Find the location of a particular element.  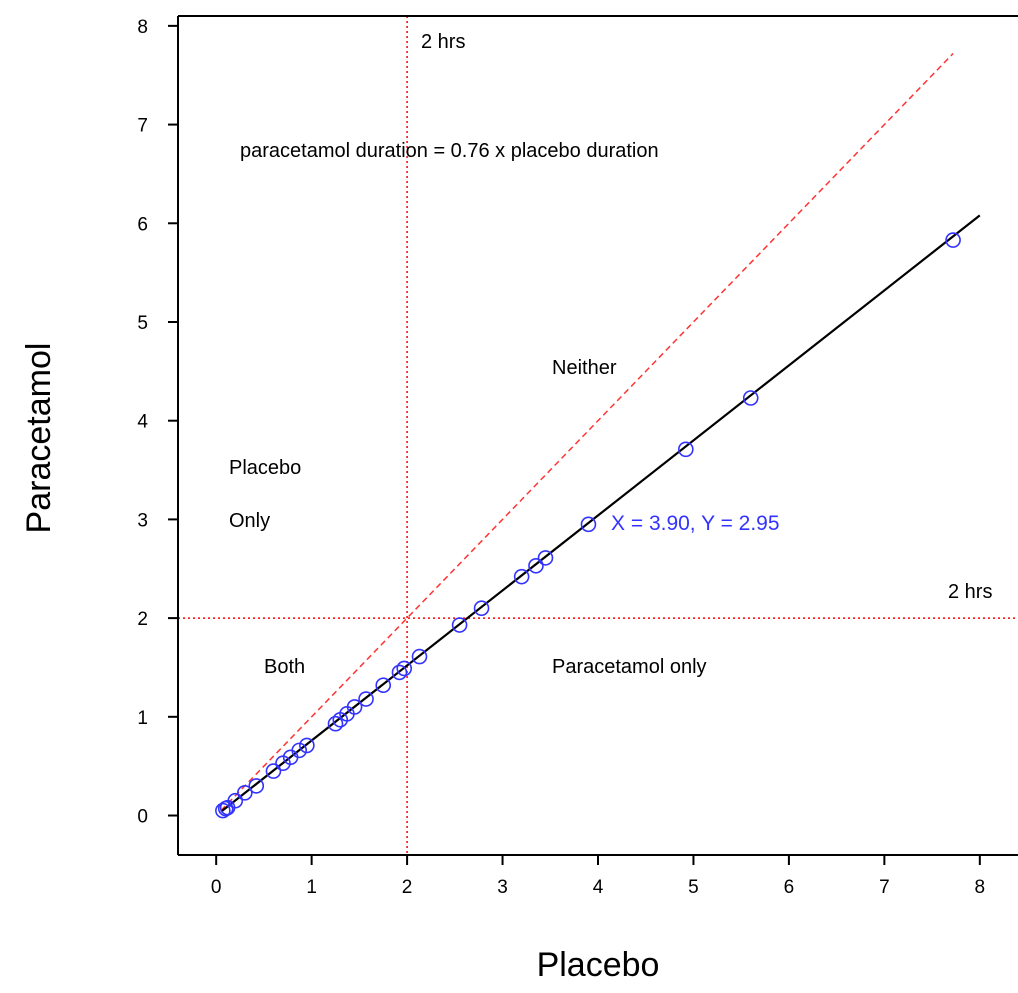

x-tick-label: 0 is located at coordinates (216, 887).